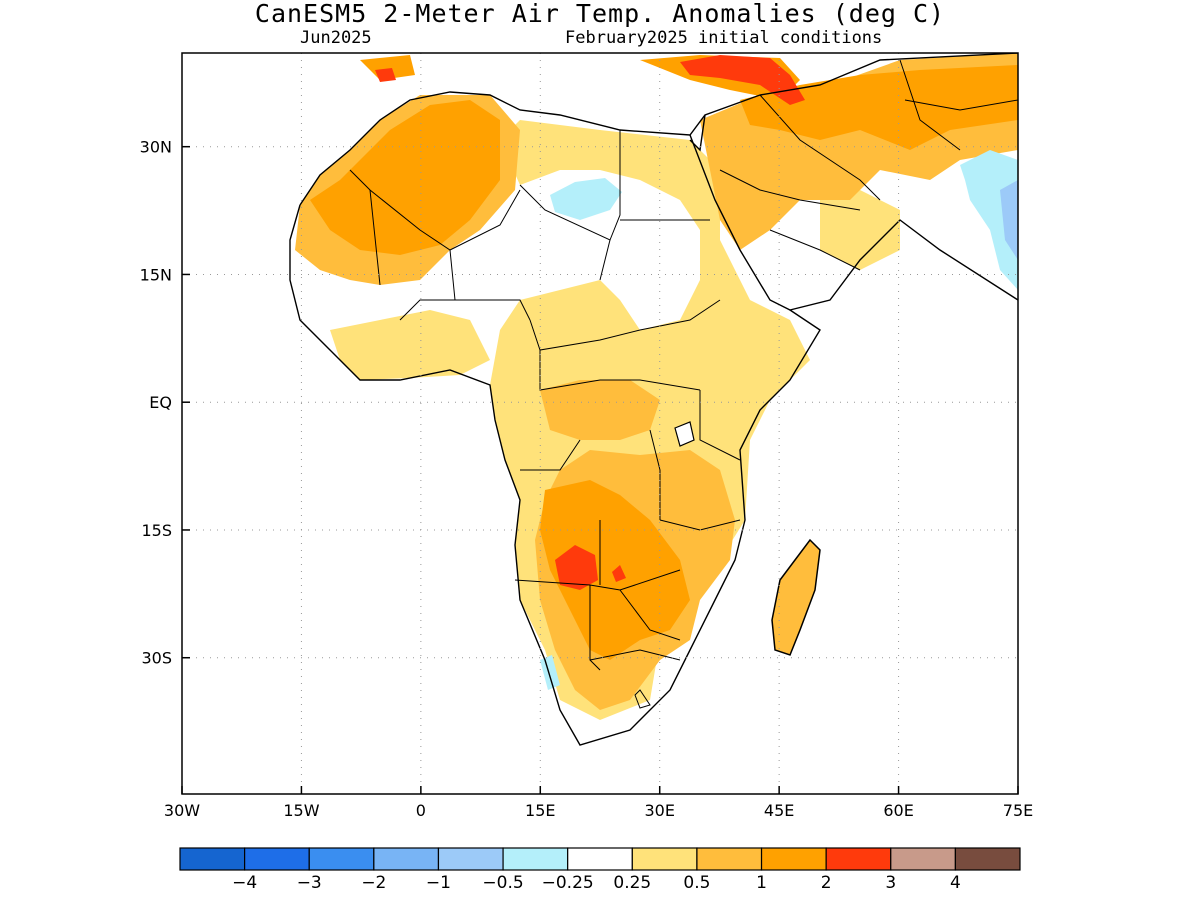  I want to click on forecast-month: Jun2025, so click(336, 38).